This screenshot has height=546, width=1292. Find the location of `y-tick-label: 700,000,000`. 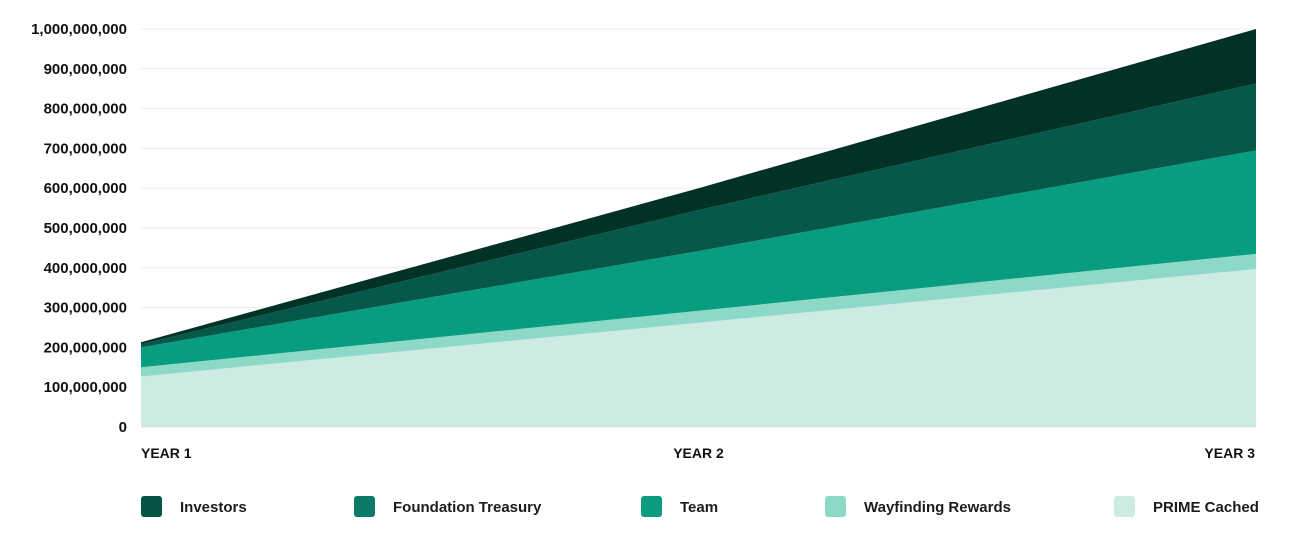

y-tick-label: 700,000,000 is located at coordinates (85, 148).